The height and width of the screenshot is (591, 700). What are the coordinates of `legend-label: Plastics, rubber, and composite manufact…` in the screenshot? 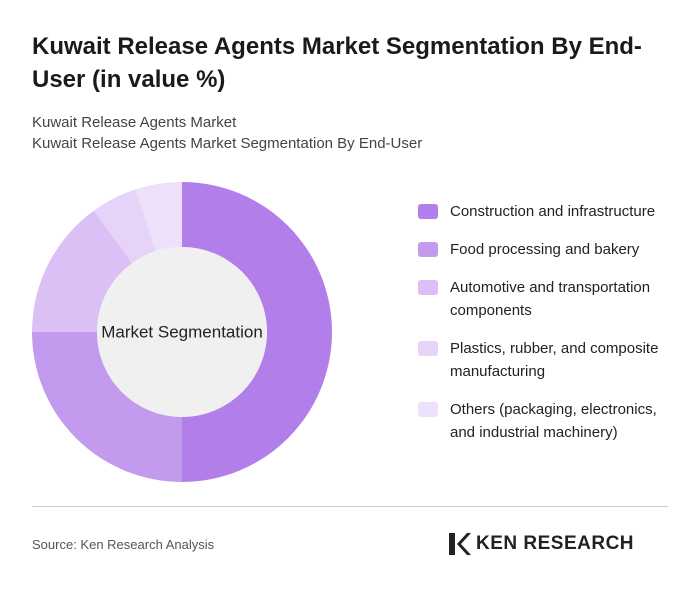 It's located at (554, 360).